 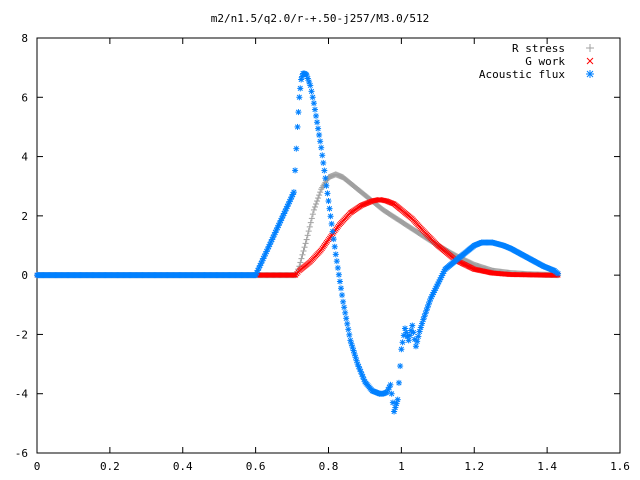 I want to click on y-tick-label: 0, so click(x=24, y=275).